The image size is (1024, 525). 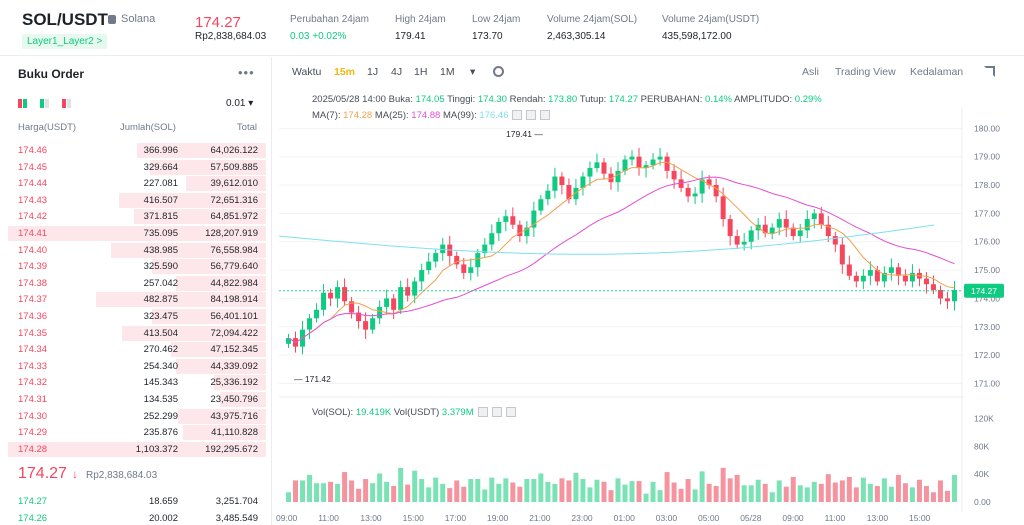 I want to click on ask-row: 174.37 482.875 84,198.914, so click(x=135, y=299).